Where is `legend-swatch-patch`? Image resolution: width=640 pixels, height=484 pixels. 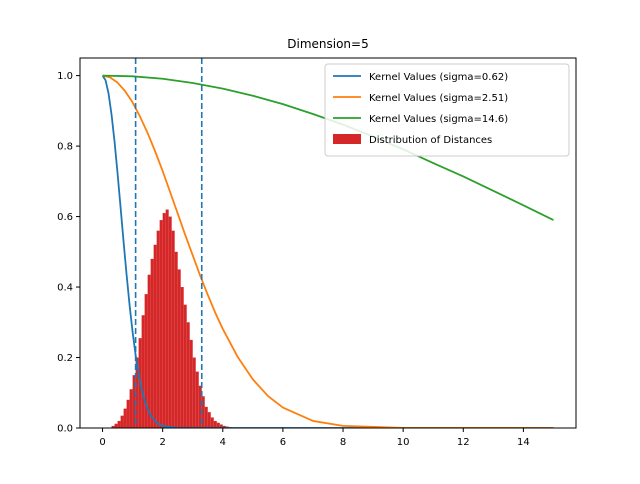
legend-swatch-patch is located at coordinates (347, 139).